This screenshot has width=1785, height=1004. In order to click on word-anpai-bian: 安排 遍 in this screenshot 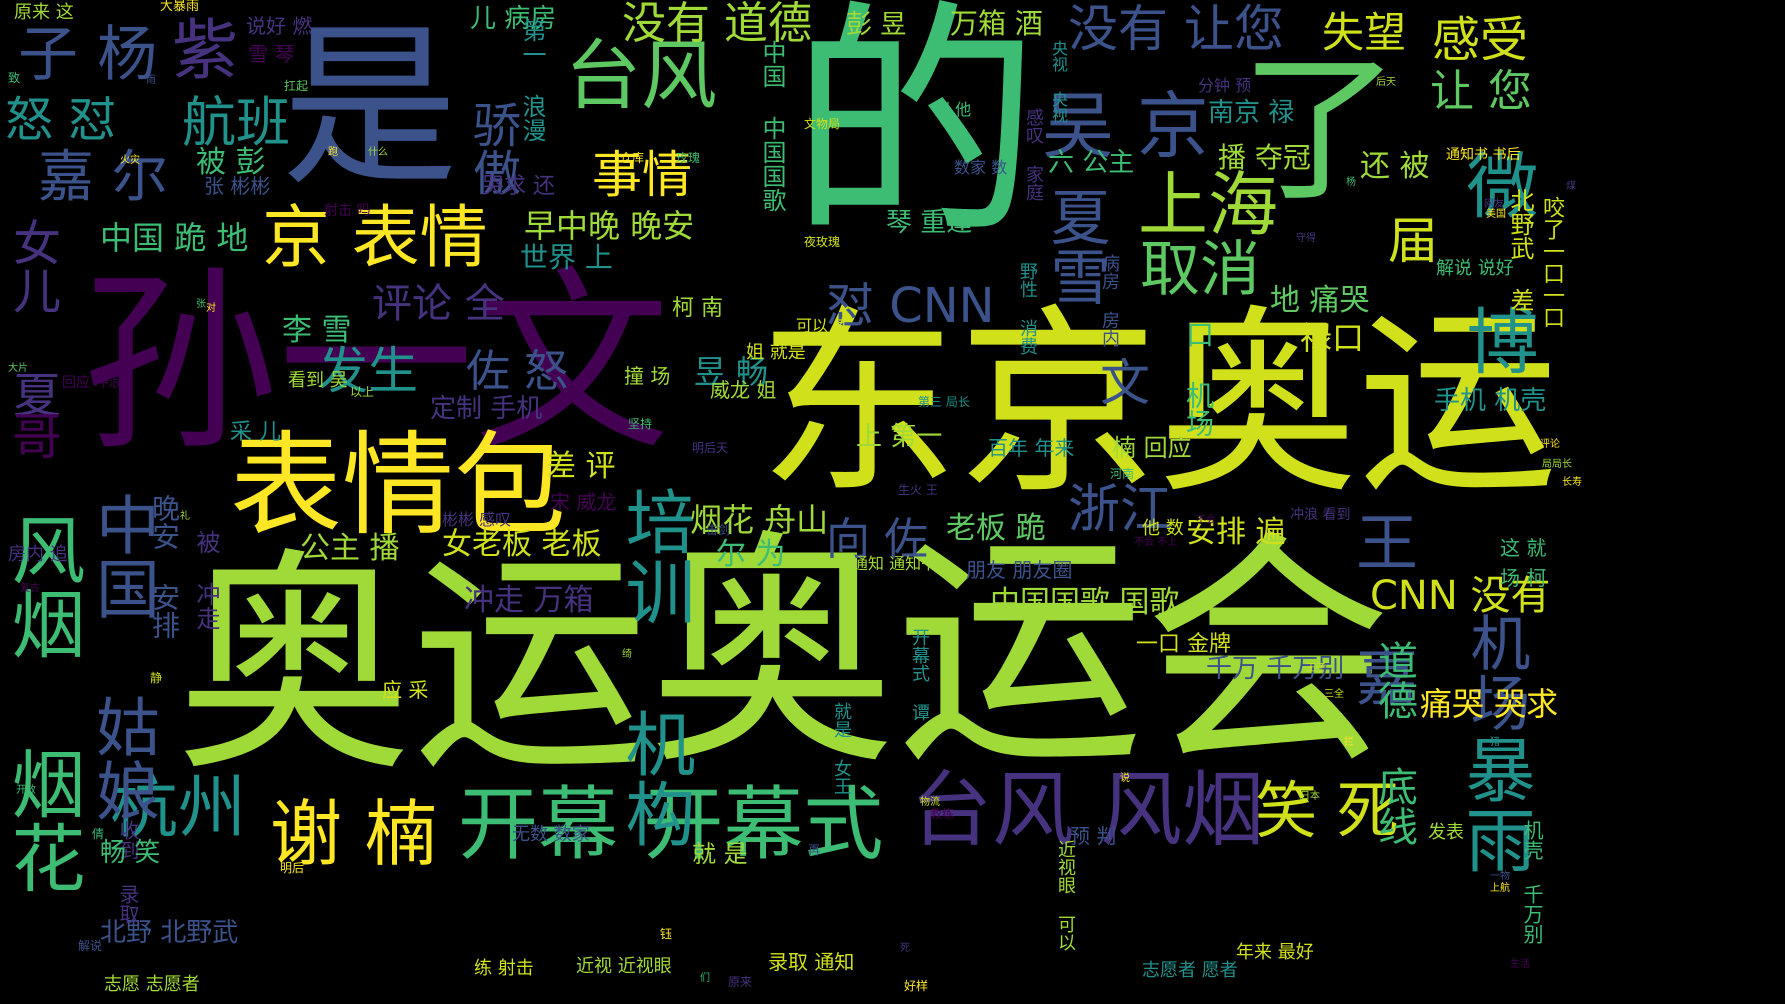, I will do `click(1236, 532)`.